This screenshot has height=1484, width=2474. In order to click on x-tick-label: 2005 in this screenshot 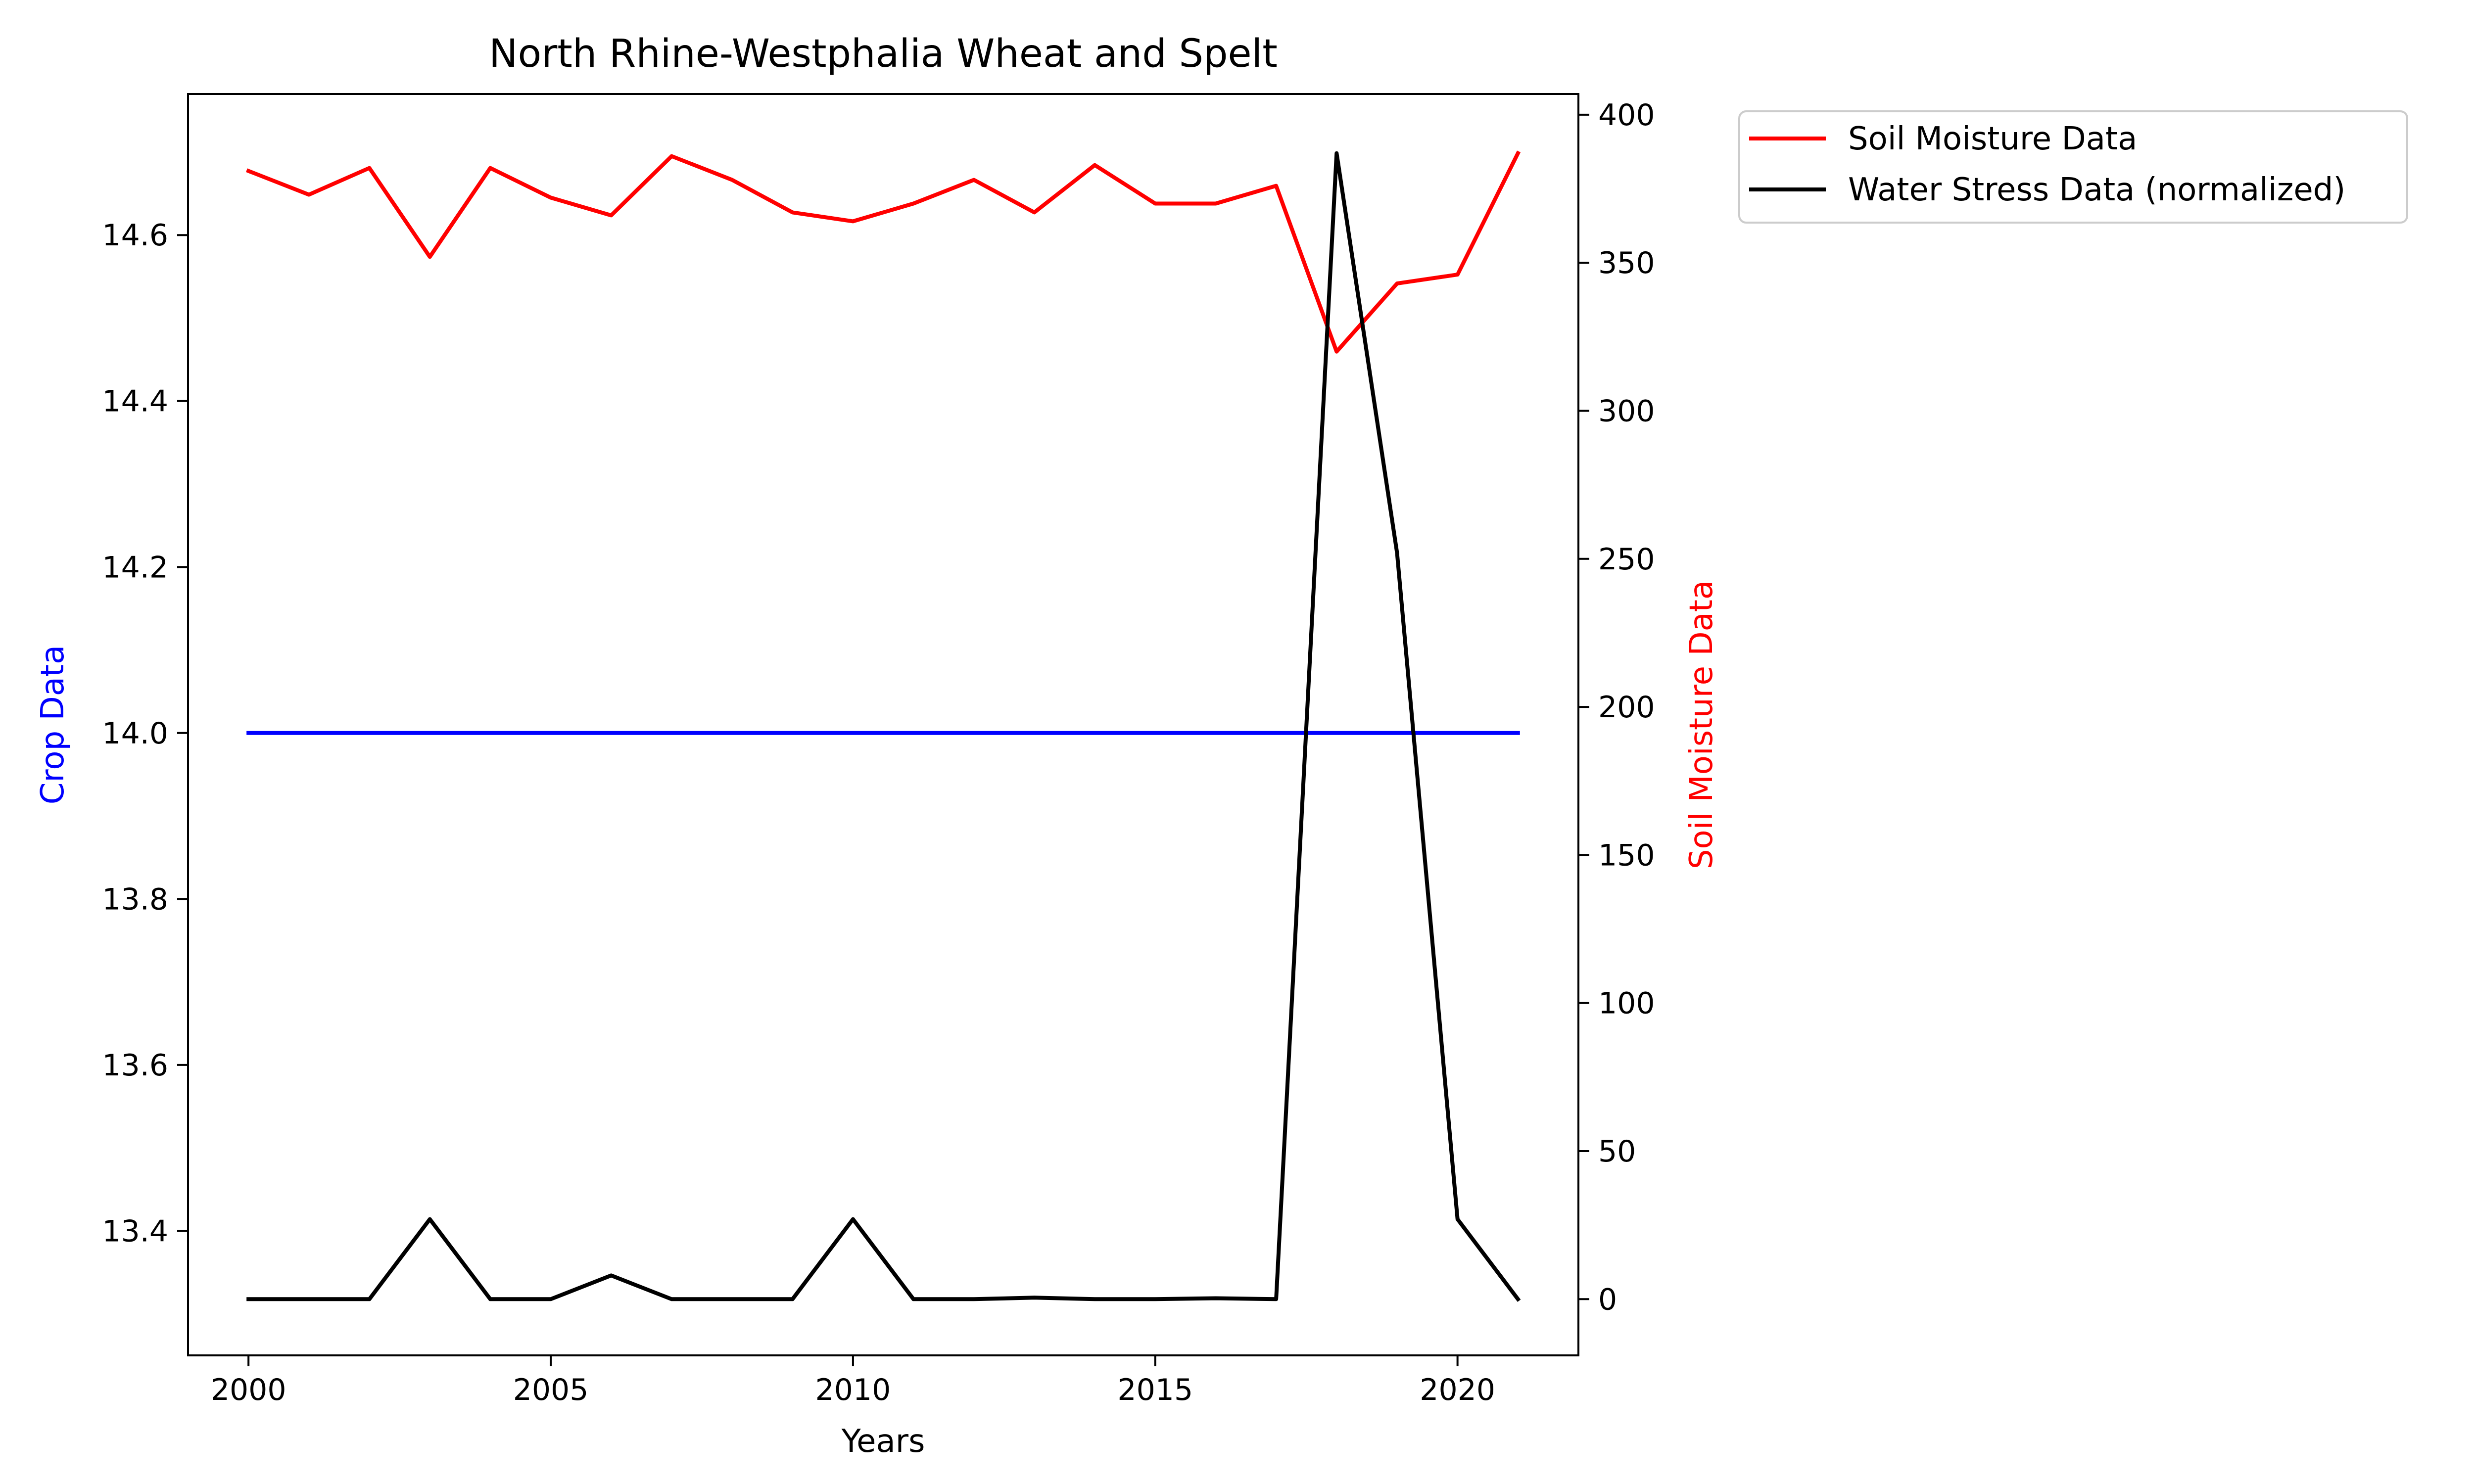, I will do `click(551, 1390)`.